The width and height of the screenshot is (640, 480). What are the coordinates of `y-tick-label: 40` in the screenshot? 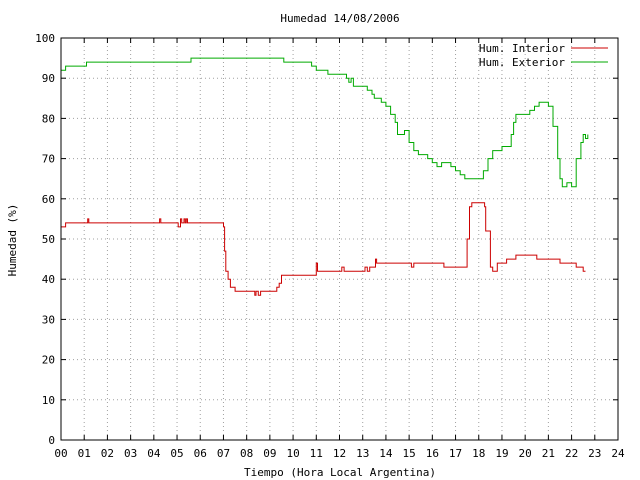 It's located at (48, 279).